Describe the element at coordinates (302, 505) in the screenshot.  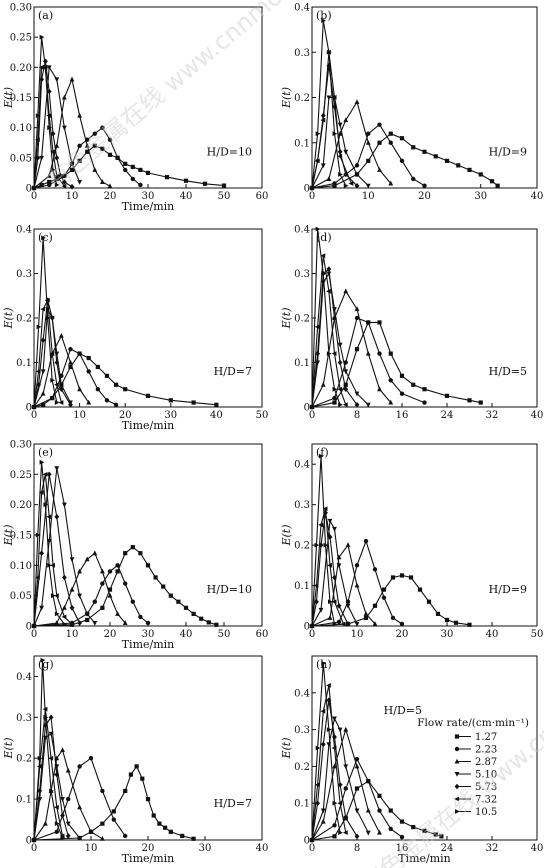
I see `y-tick-label: 0.3` at that location.